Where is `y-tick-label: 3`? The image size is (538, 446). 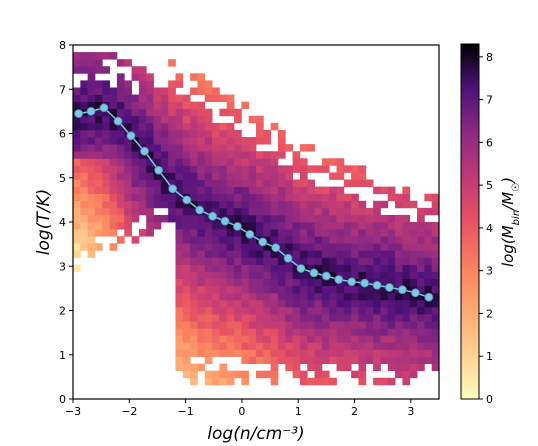 y-tick-label: 3 is located at coordinates (62, 266).